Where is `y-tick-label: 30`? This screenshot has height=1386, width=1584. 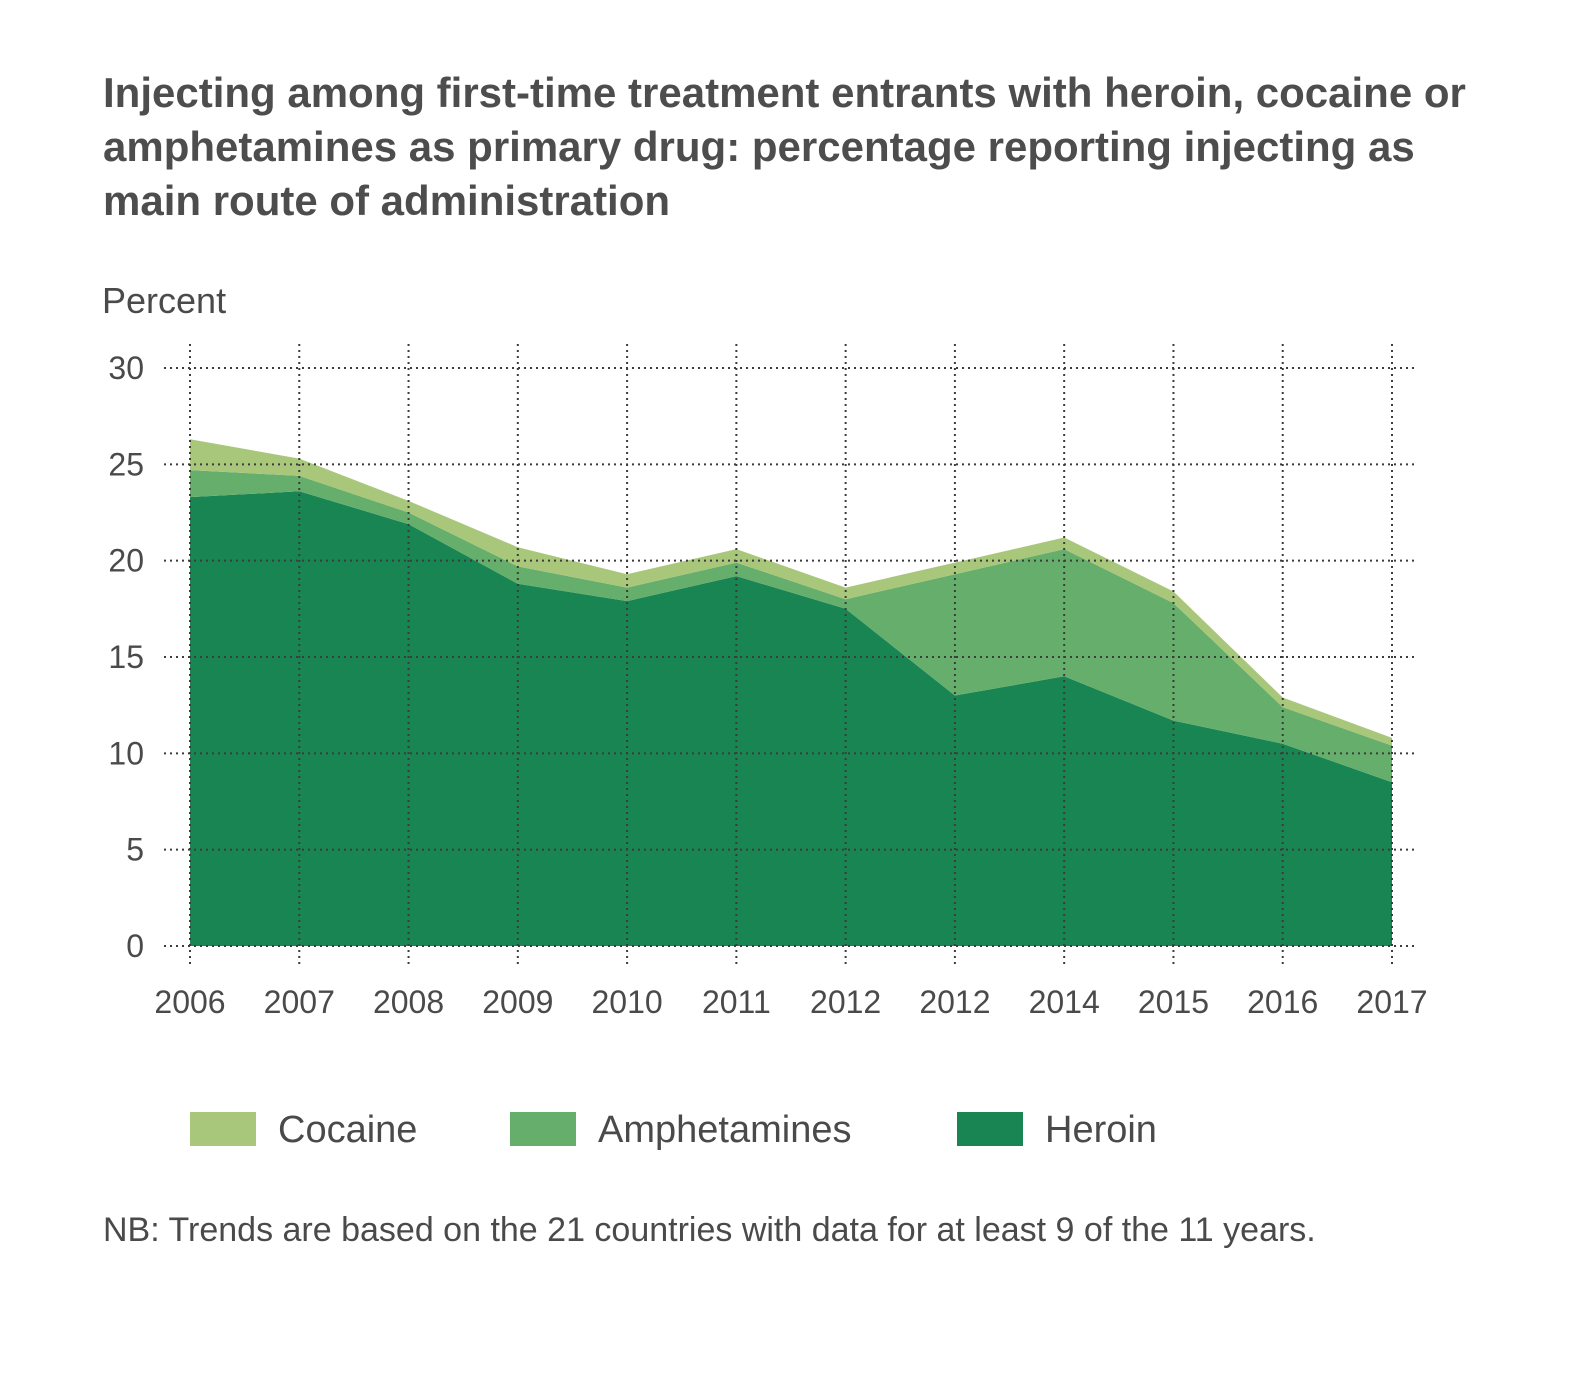 y-tick-label: 30 is located at coordinates (126, 368).